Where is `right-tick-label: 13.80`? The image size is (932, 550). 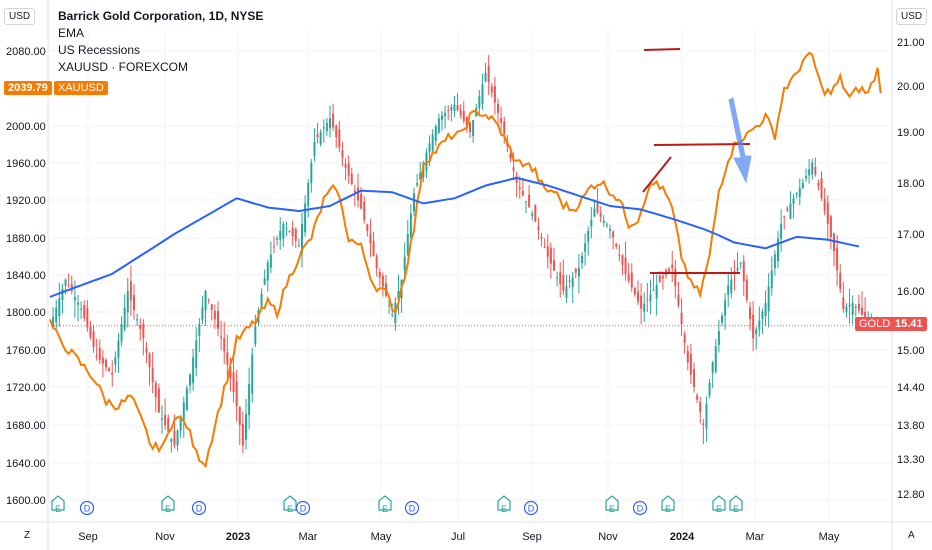
right-tick-label: 13.80 is located at coordinates (911, 426).